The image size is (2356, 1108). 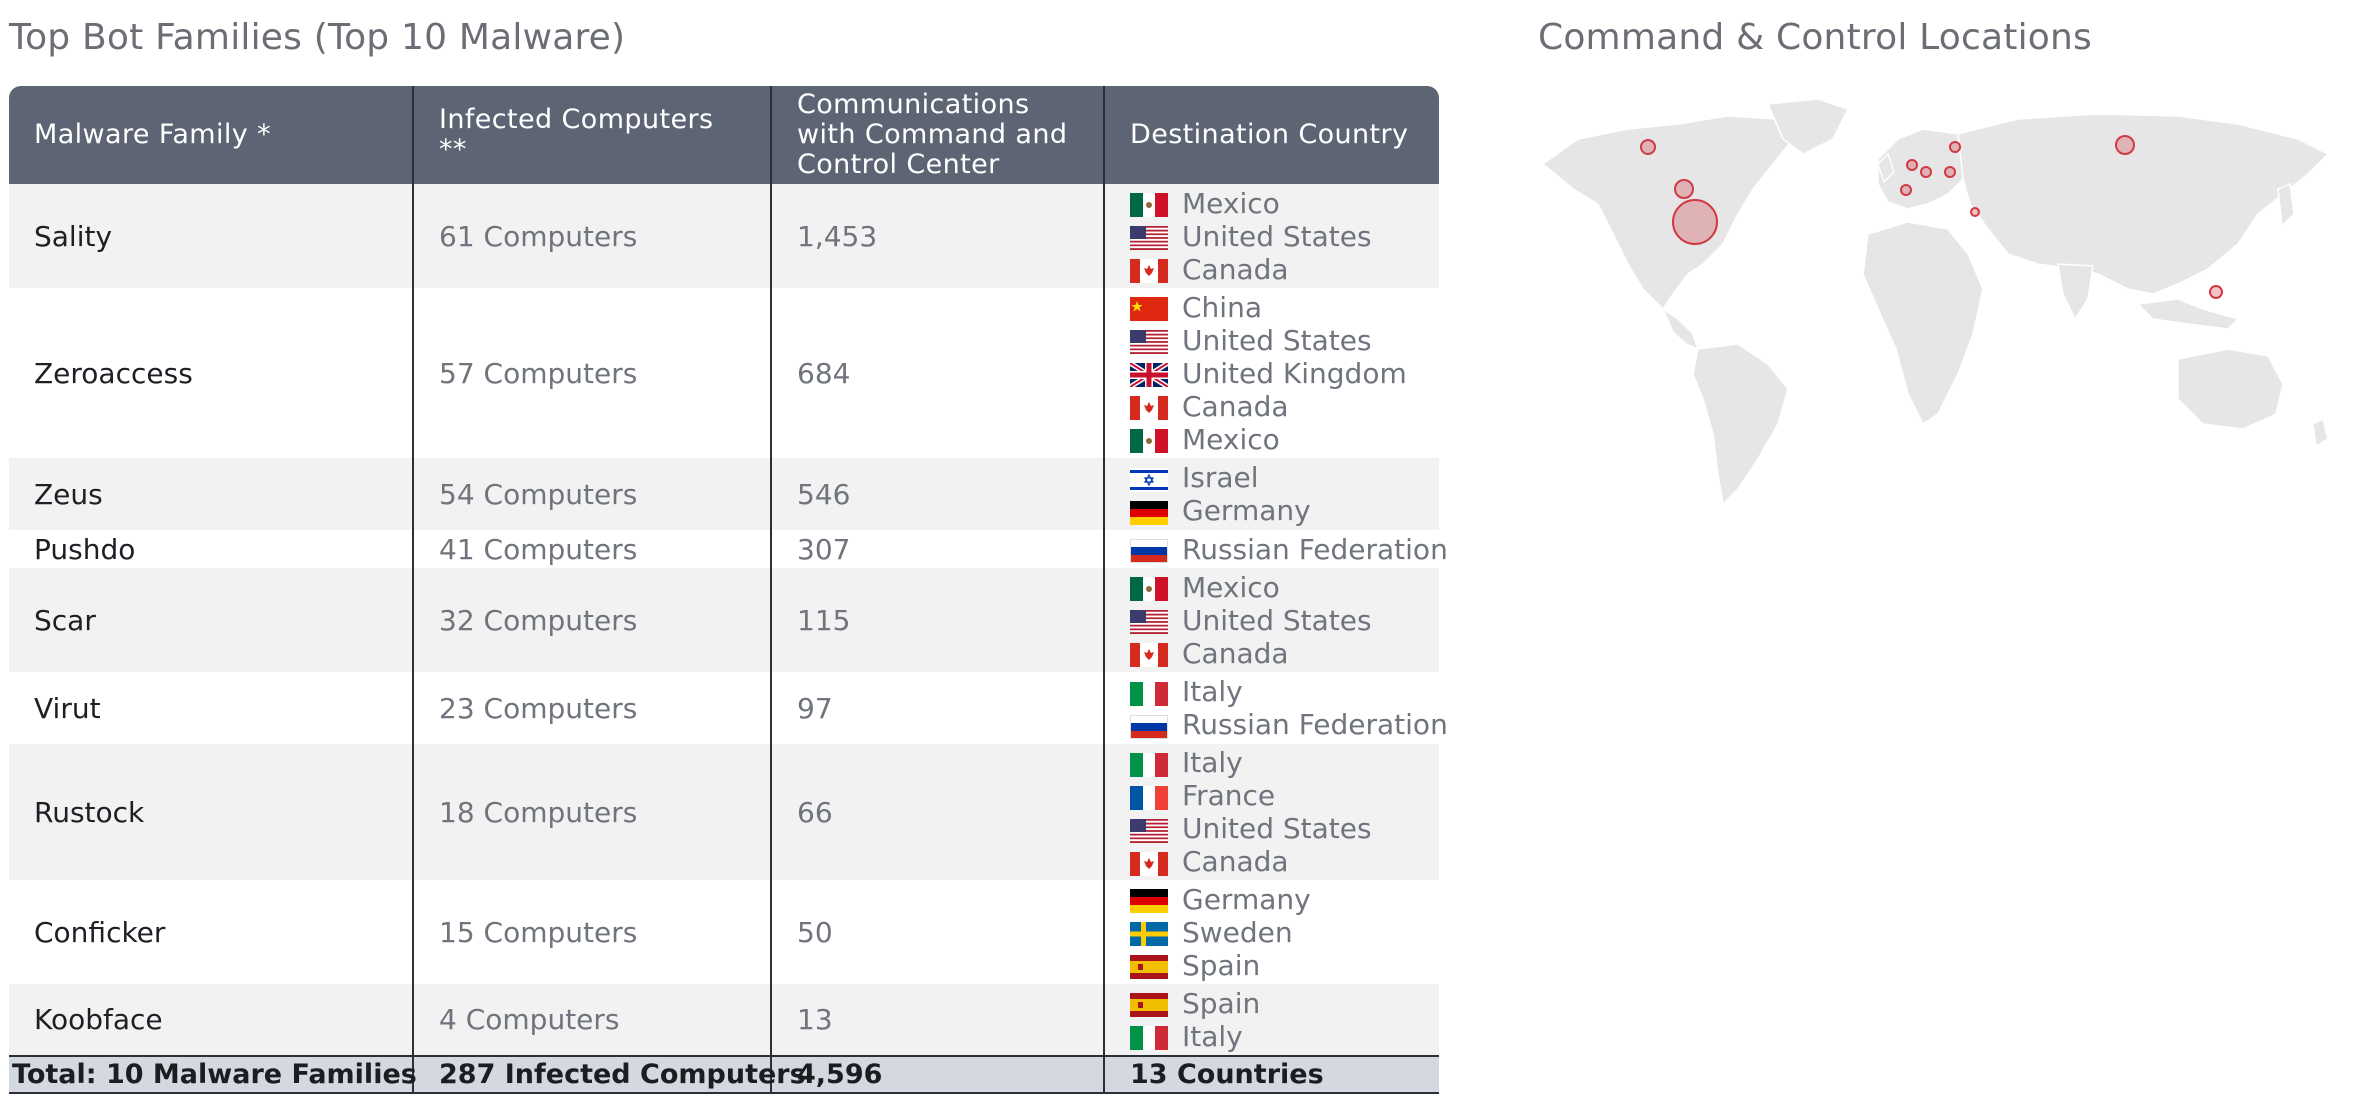 I want to click on malware-family-cell: Koobface, so click(x=211, y=1020).